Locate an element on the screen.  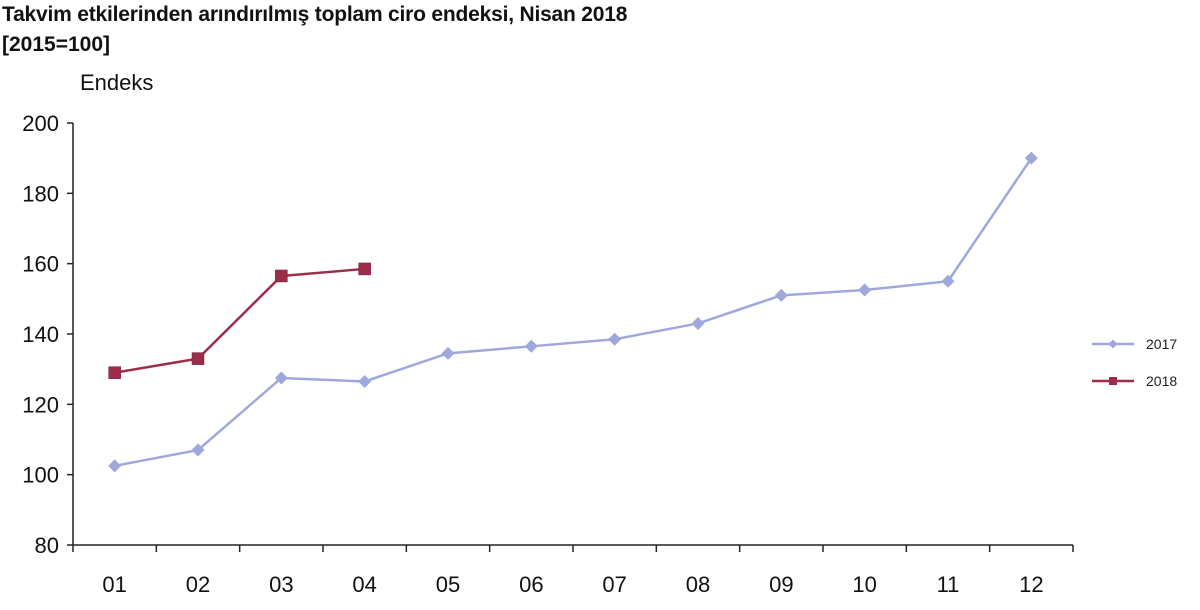
y-tick-label: 100 is located at coordinates (40, 475).